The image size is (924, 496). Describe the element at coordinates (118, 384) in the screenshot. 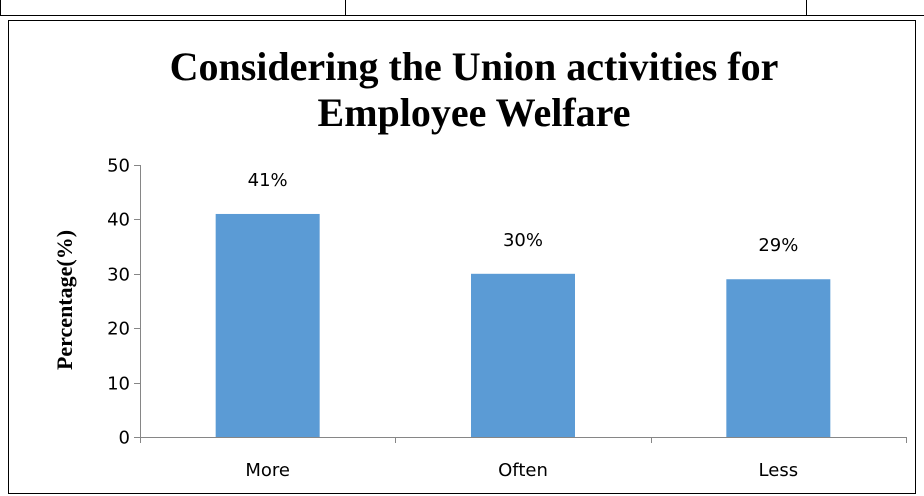

I see `y-tick-label: 10` at that location.